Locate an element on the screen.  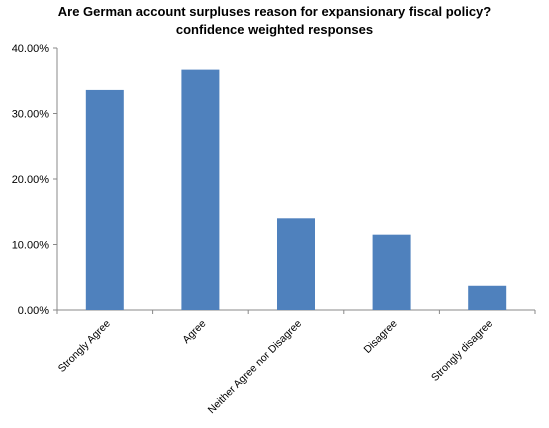
x-tick-label: Strongly disagree is located at coordinates (462, 351).